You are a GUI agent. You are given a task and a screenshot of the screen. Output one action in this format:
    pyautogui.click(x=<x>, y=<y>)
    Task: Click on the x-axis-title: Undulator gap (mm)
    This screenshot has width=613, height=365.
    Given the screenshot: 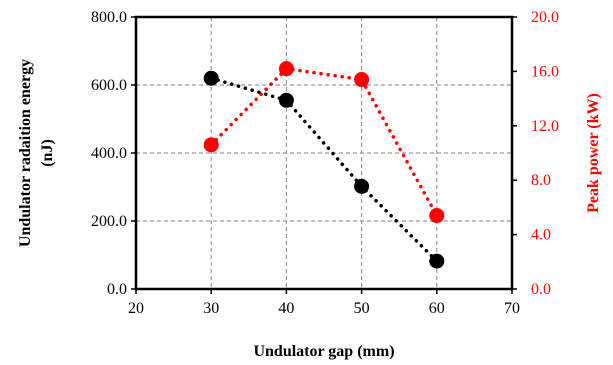 What is the action you would take?
    pyautogui.click(x=323, y=351)
    